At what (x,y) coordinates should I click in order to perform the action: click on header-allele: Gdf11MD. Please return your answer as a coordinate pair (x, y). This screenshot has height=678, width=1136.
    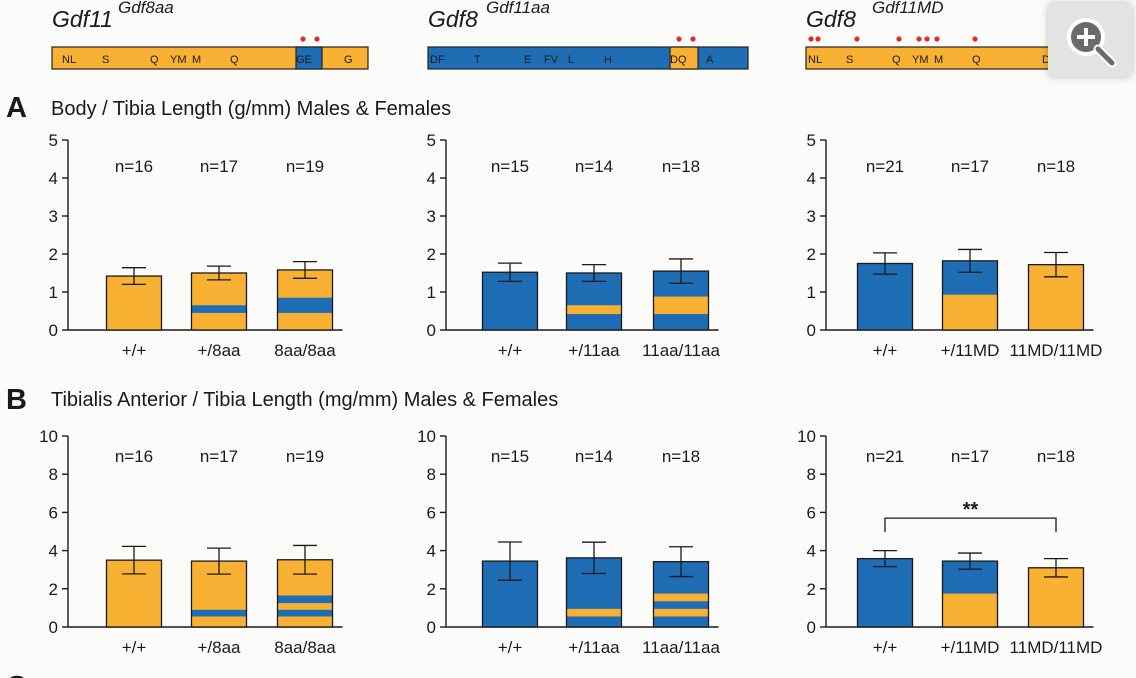
    Looking at the image, I should click on (908, 8).